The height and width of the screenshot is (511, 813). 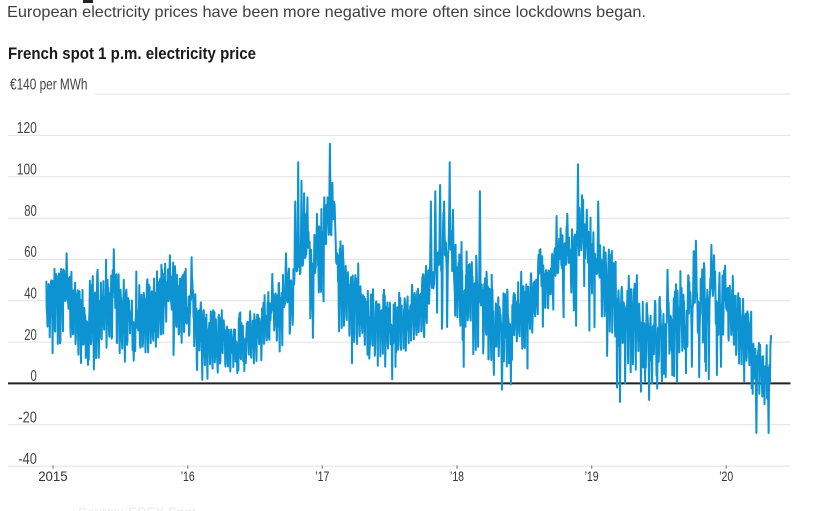 What do you see at coordinates (34, 376) in the screenshot?
I see `svg-text: 0` at bounding box center [34, 376].